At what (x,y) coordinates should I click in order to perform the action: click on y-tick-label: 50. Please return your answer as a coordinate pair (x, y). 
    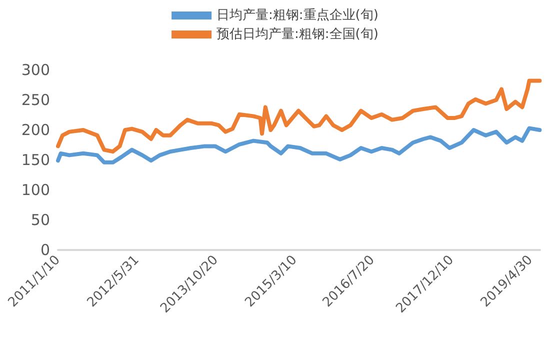
    Looking at the image, I should click on (40, 220).